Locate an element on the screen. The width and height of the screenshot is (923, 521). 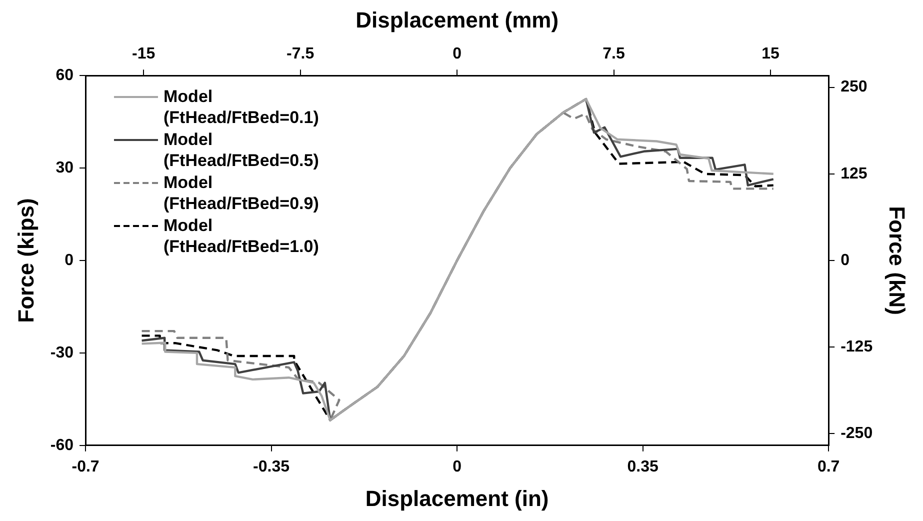
y-tick-label: 30 is located at coordinates (65, 167).